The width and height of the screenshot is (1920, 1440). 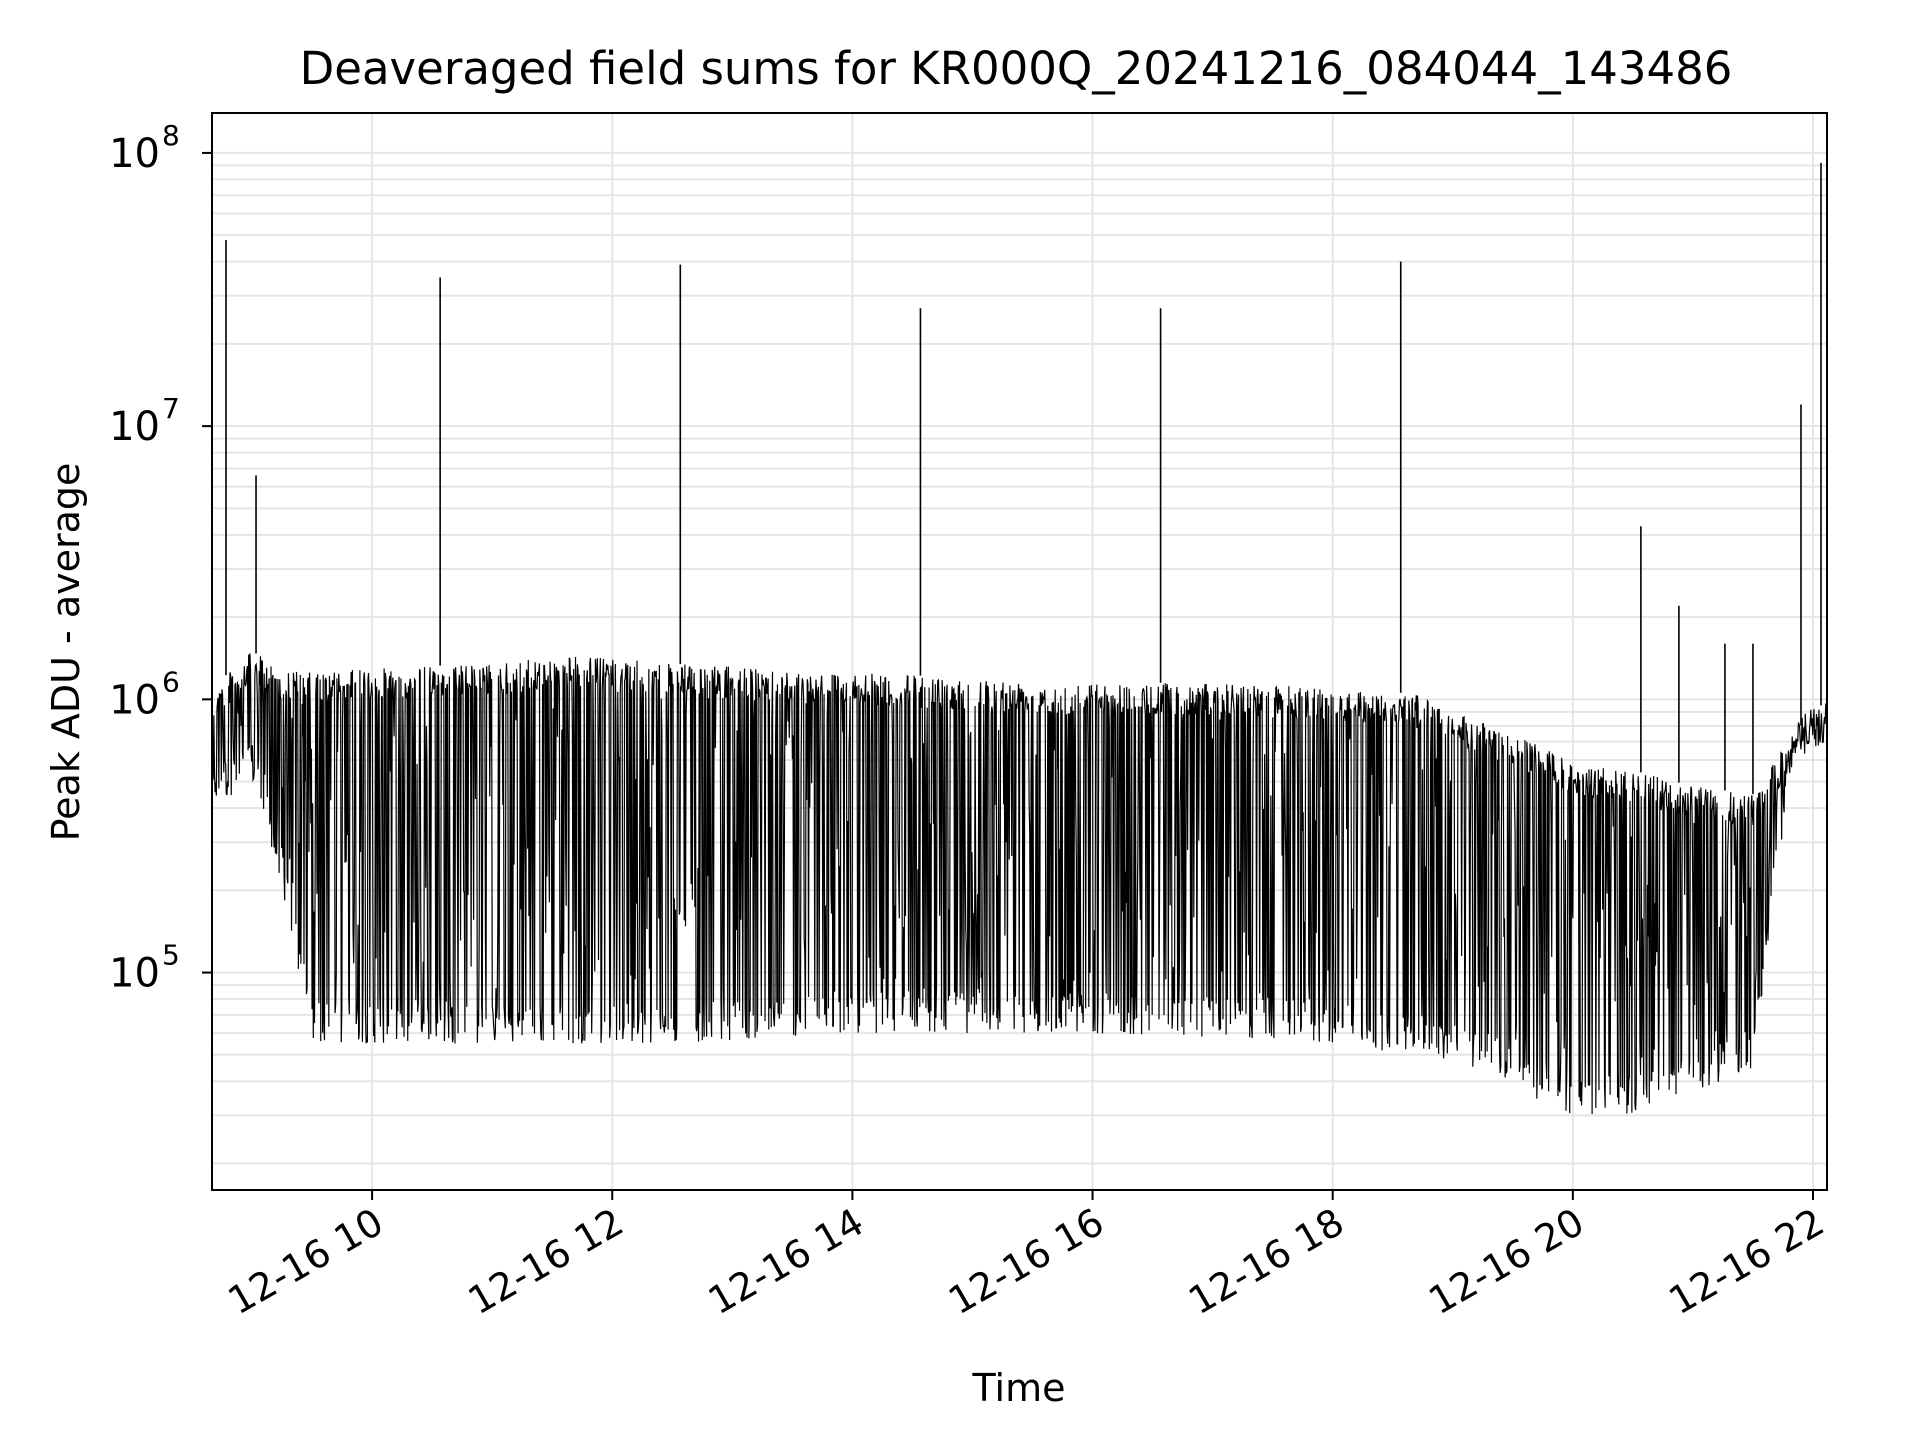 I want to click on y-tick-exponent: 6, so click(x=171, y=681).